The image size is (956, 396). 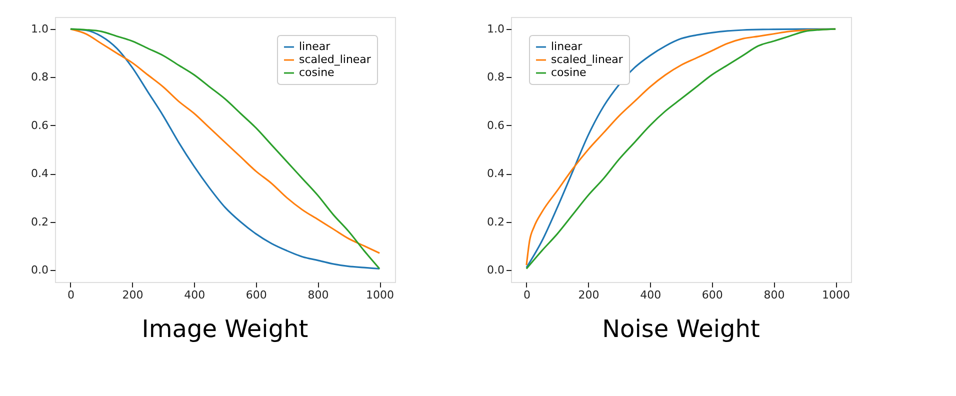 I want to click on text: Image Weight, so click(x=225, y=329).